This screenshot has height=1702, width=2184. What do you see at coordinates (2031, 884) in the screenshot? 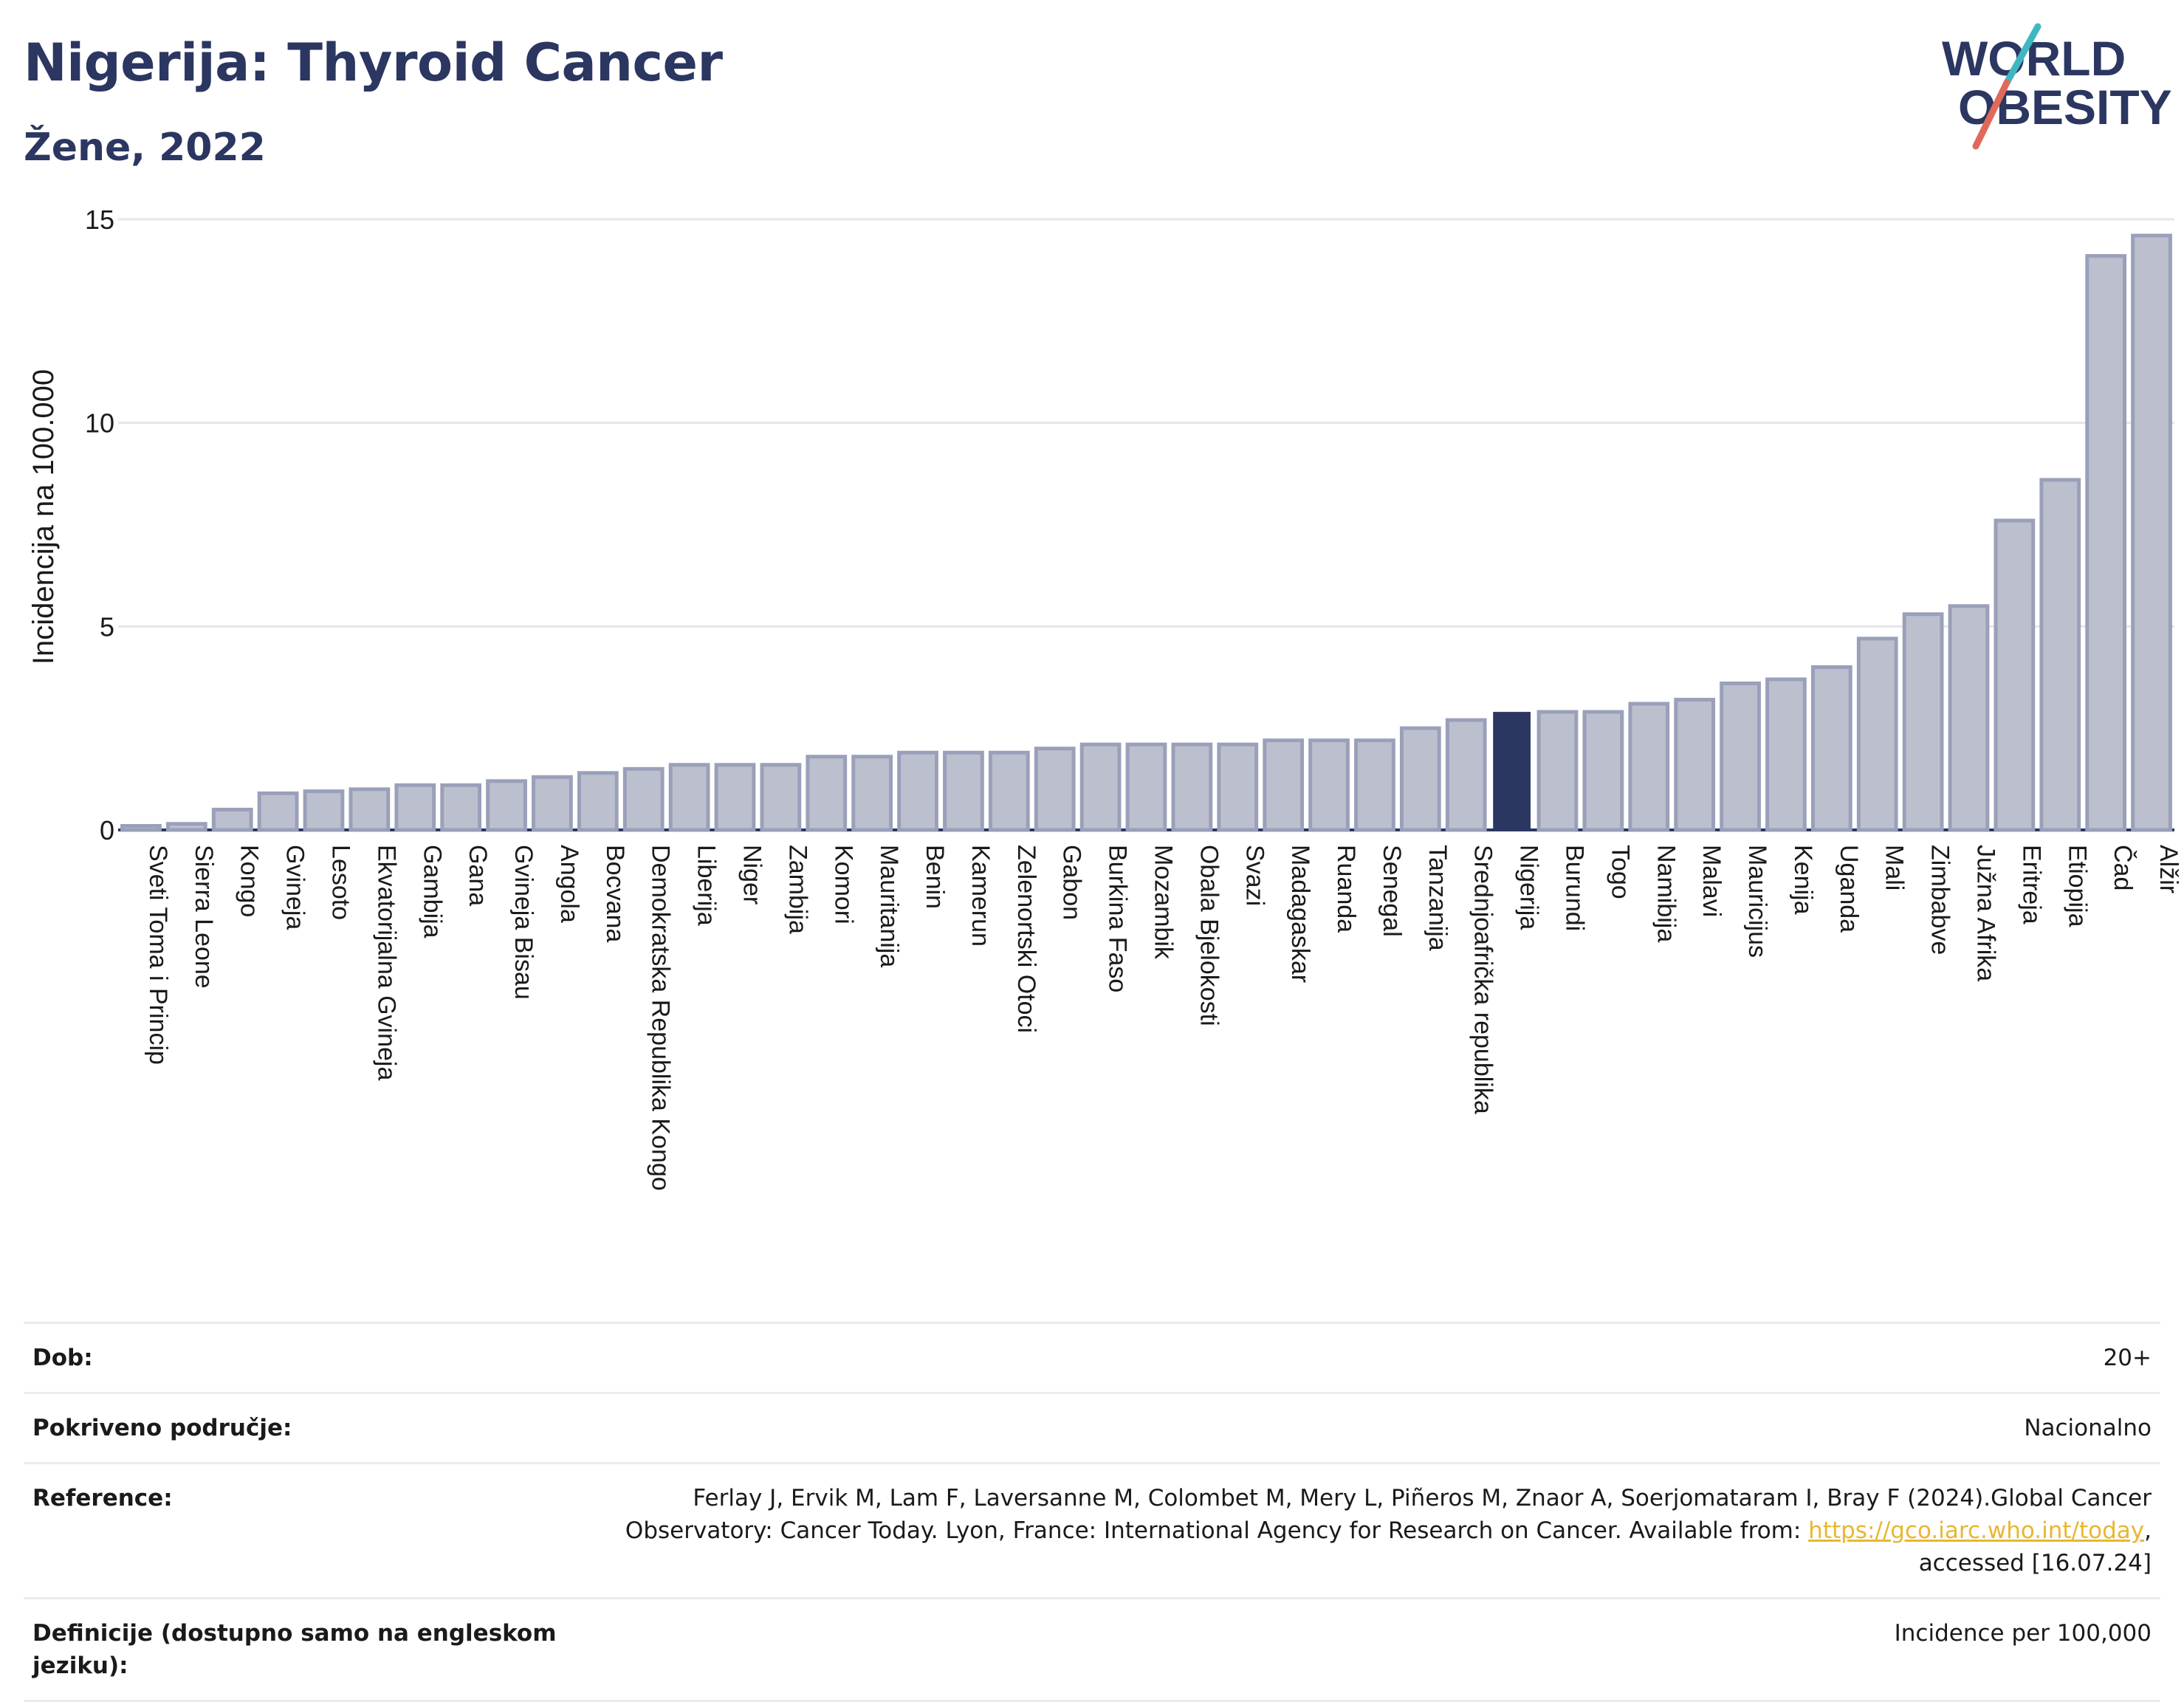
I see `x-tick-label: Eritreja` at bounding box center [2031, 884].